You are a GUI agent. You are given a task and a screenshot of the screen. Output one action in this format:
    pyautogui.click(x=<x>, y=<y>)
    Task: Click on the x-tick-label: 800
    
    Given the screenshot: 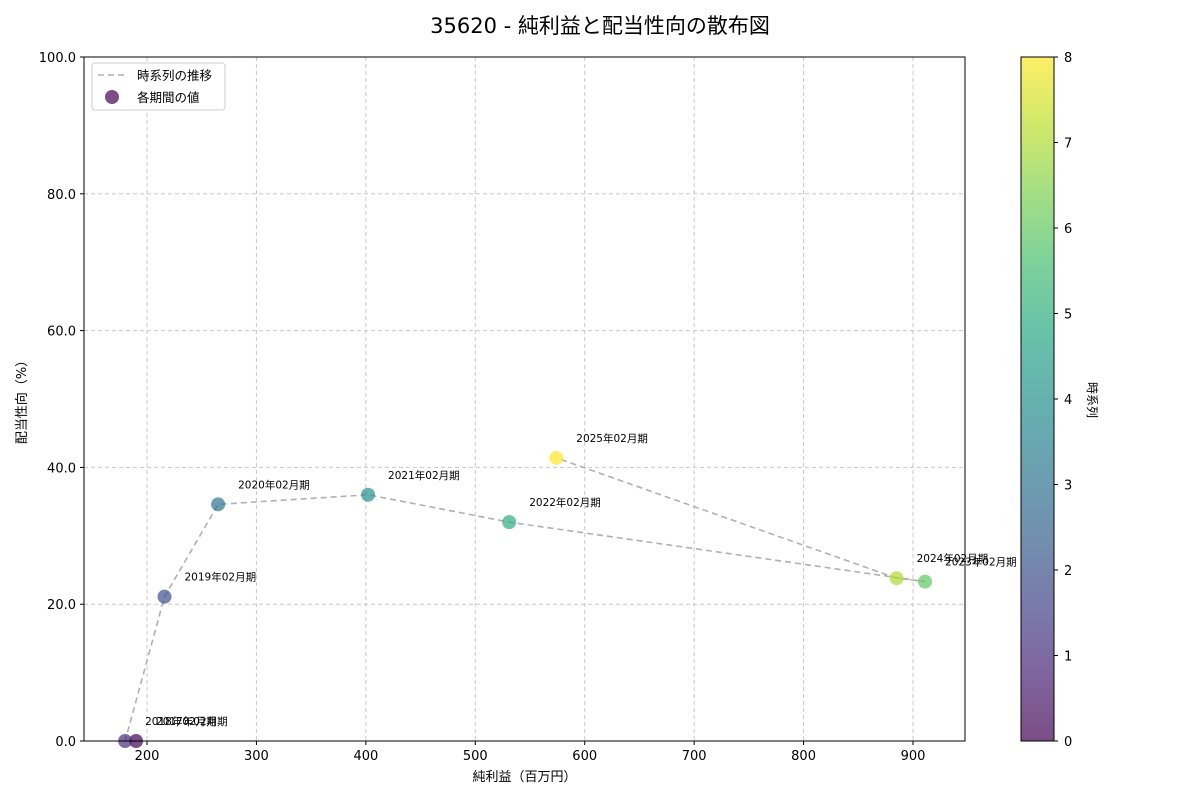 What is the action you would take?
    pyautogui.click(x=803, y=756)
    